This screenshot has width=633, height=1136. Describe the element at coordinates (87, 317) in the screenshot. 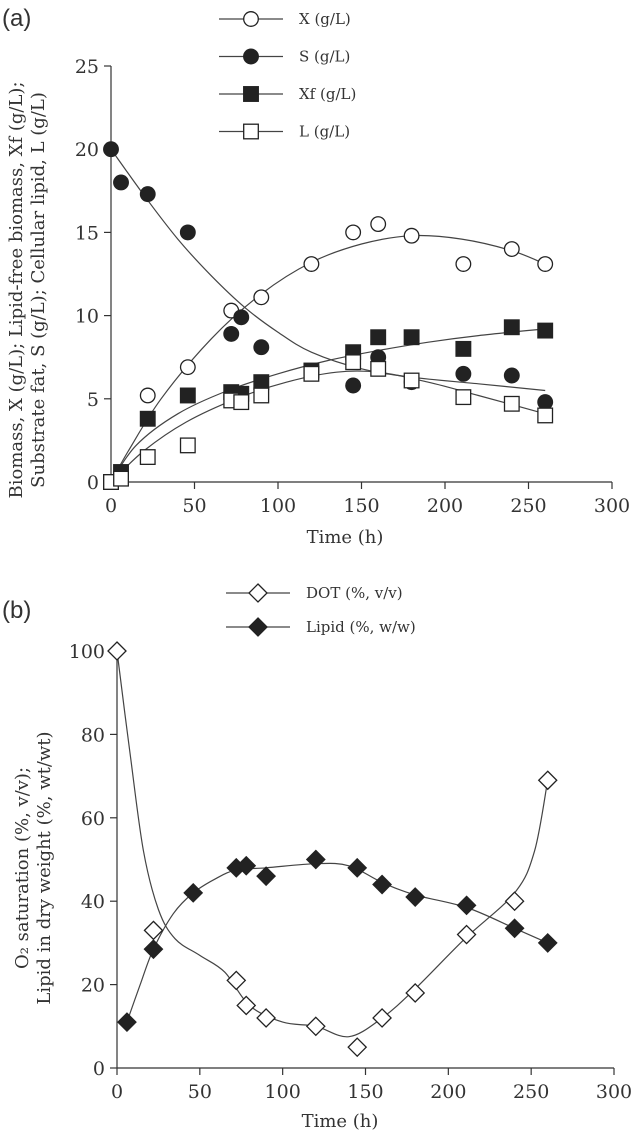

I see `y-tick-label: 10` at that location.